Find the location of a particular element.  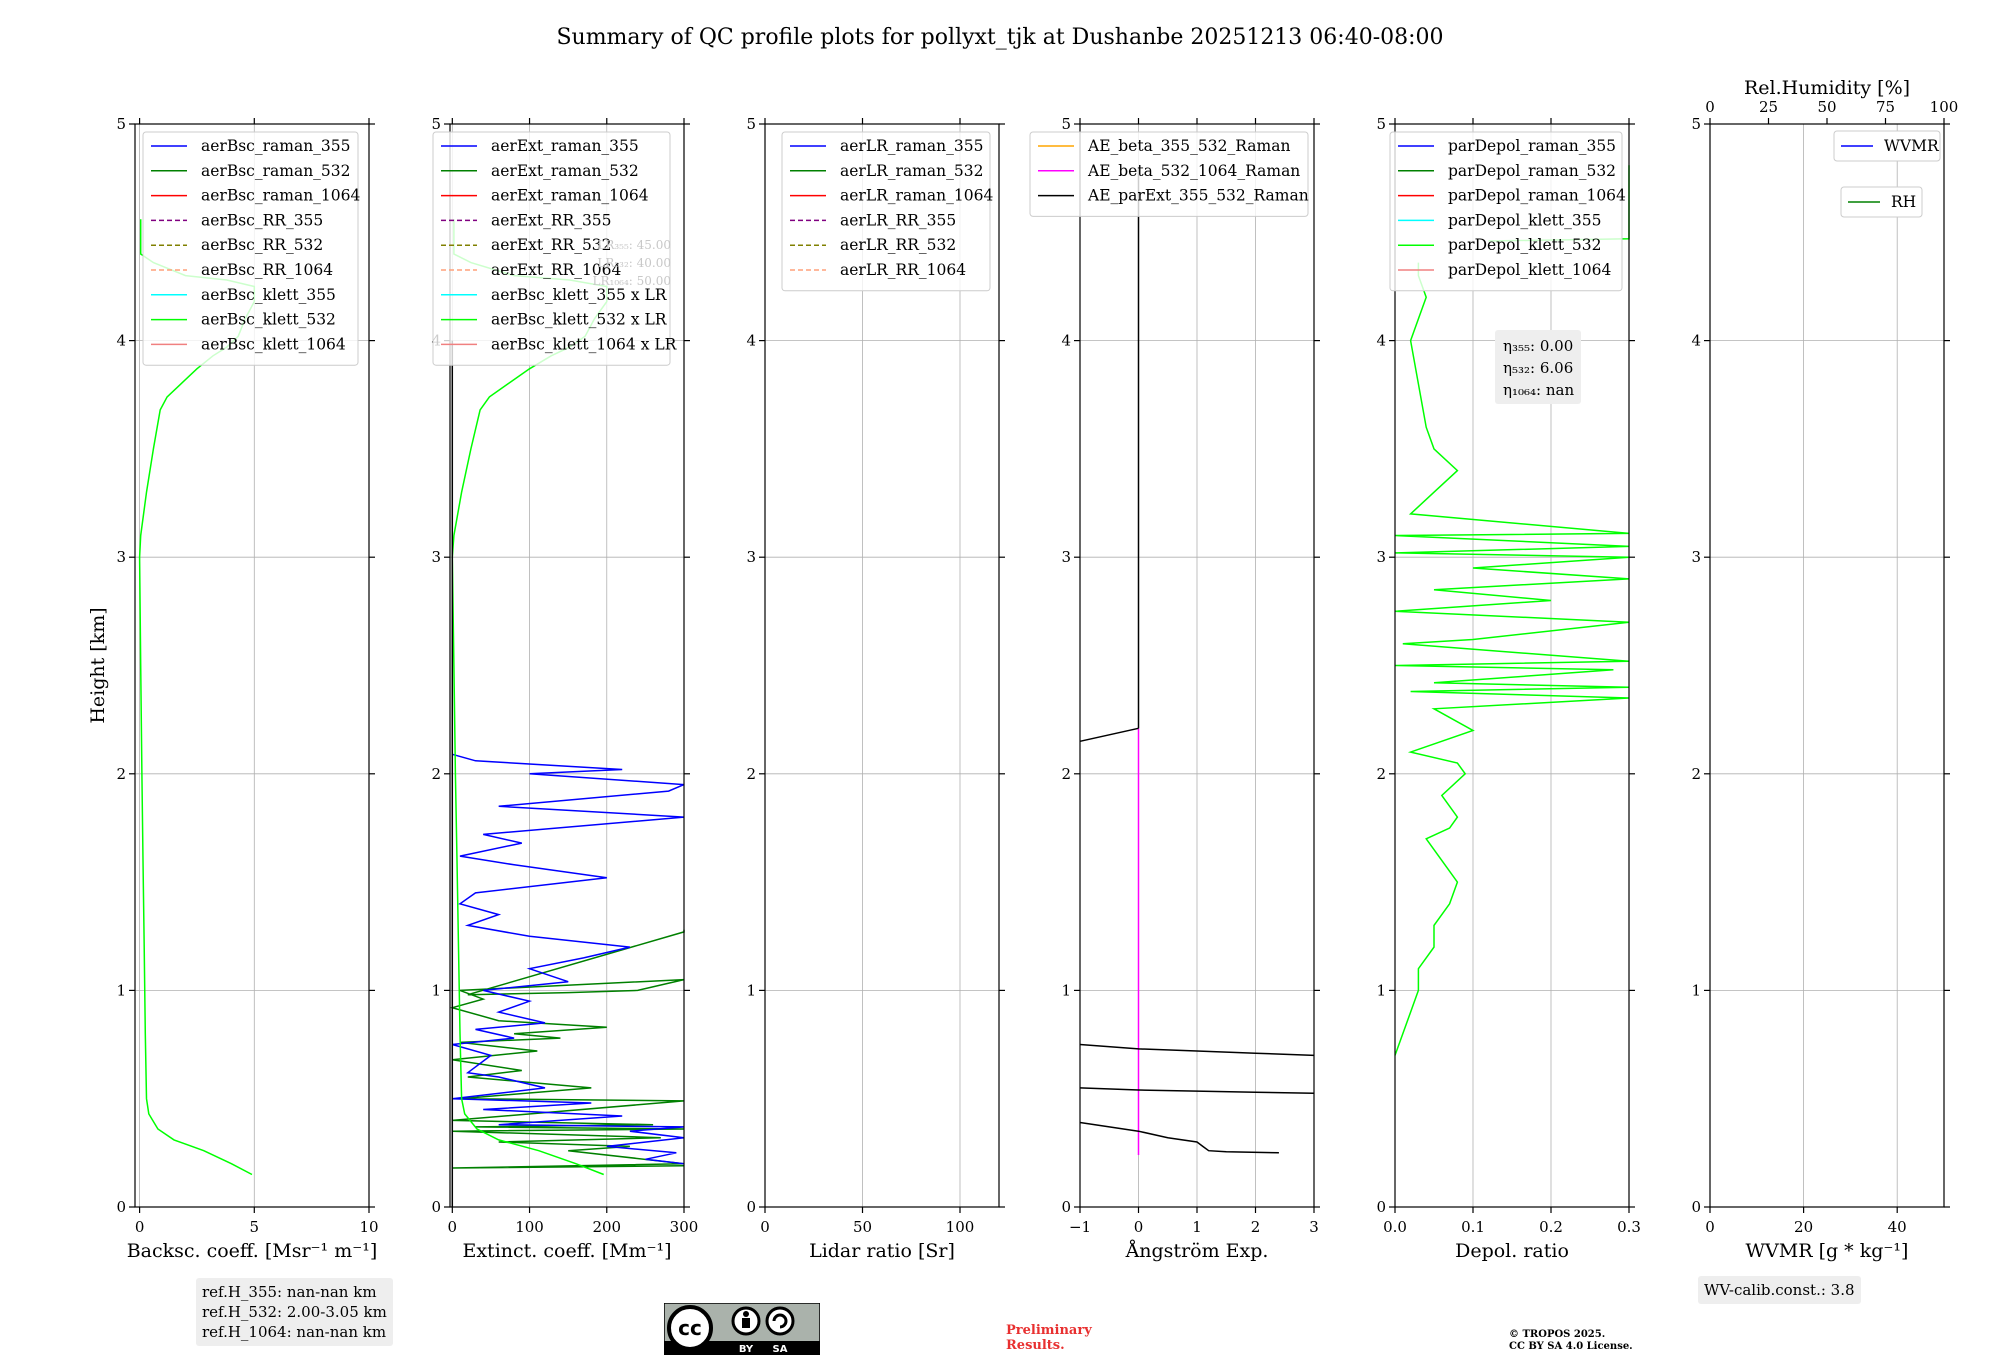

y-axis-label: Height [km] is located at coordinates (98, 665).